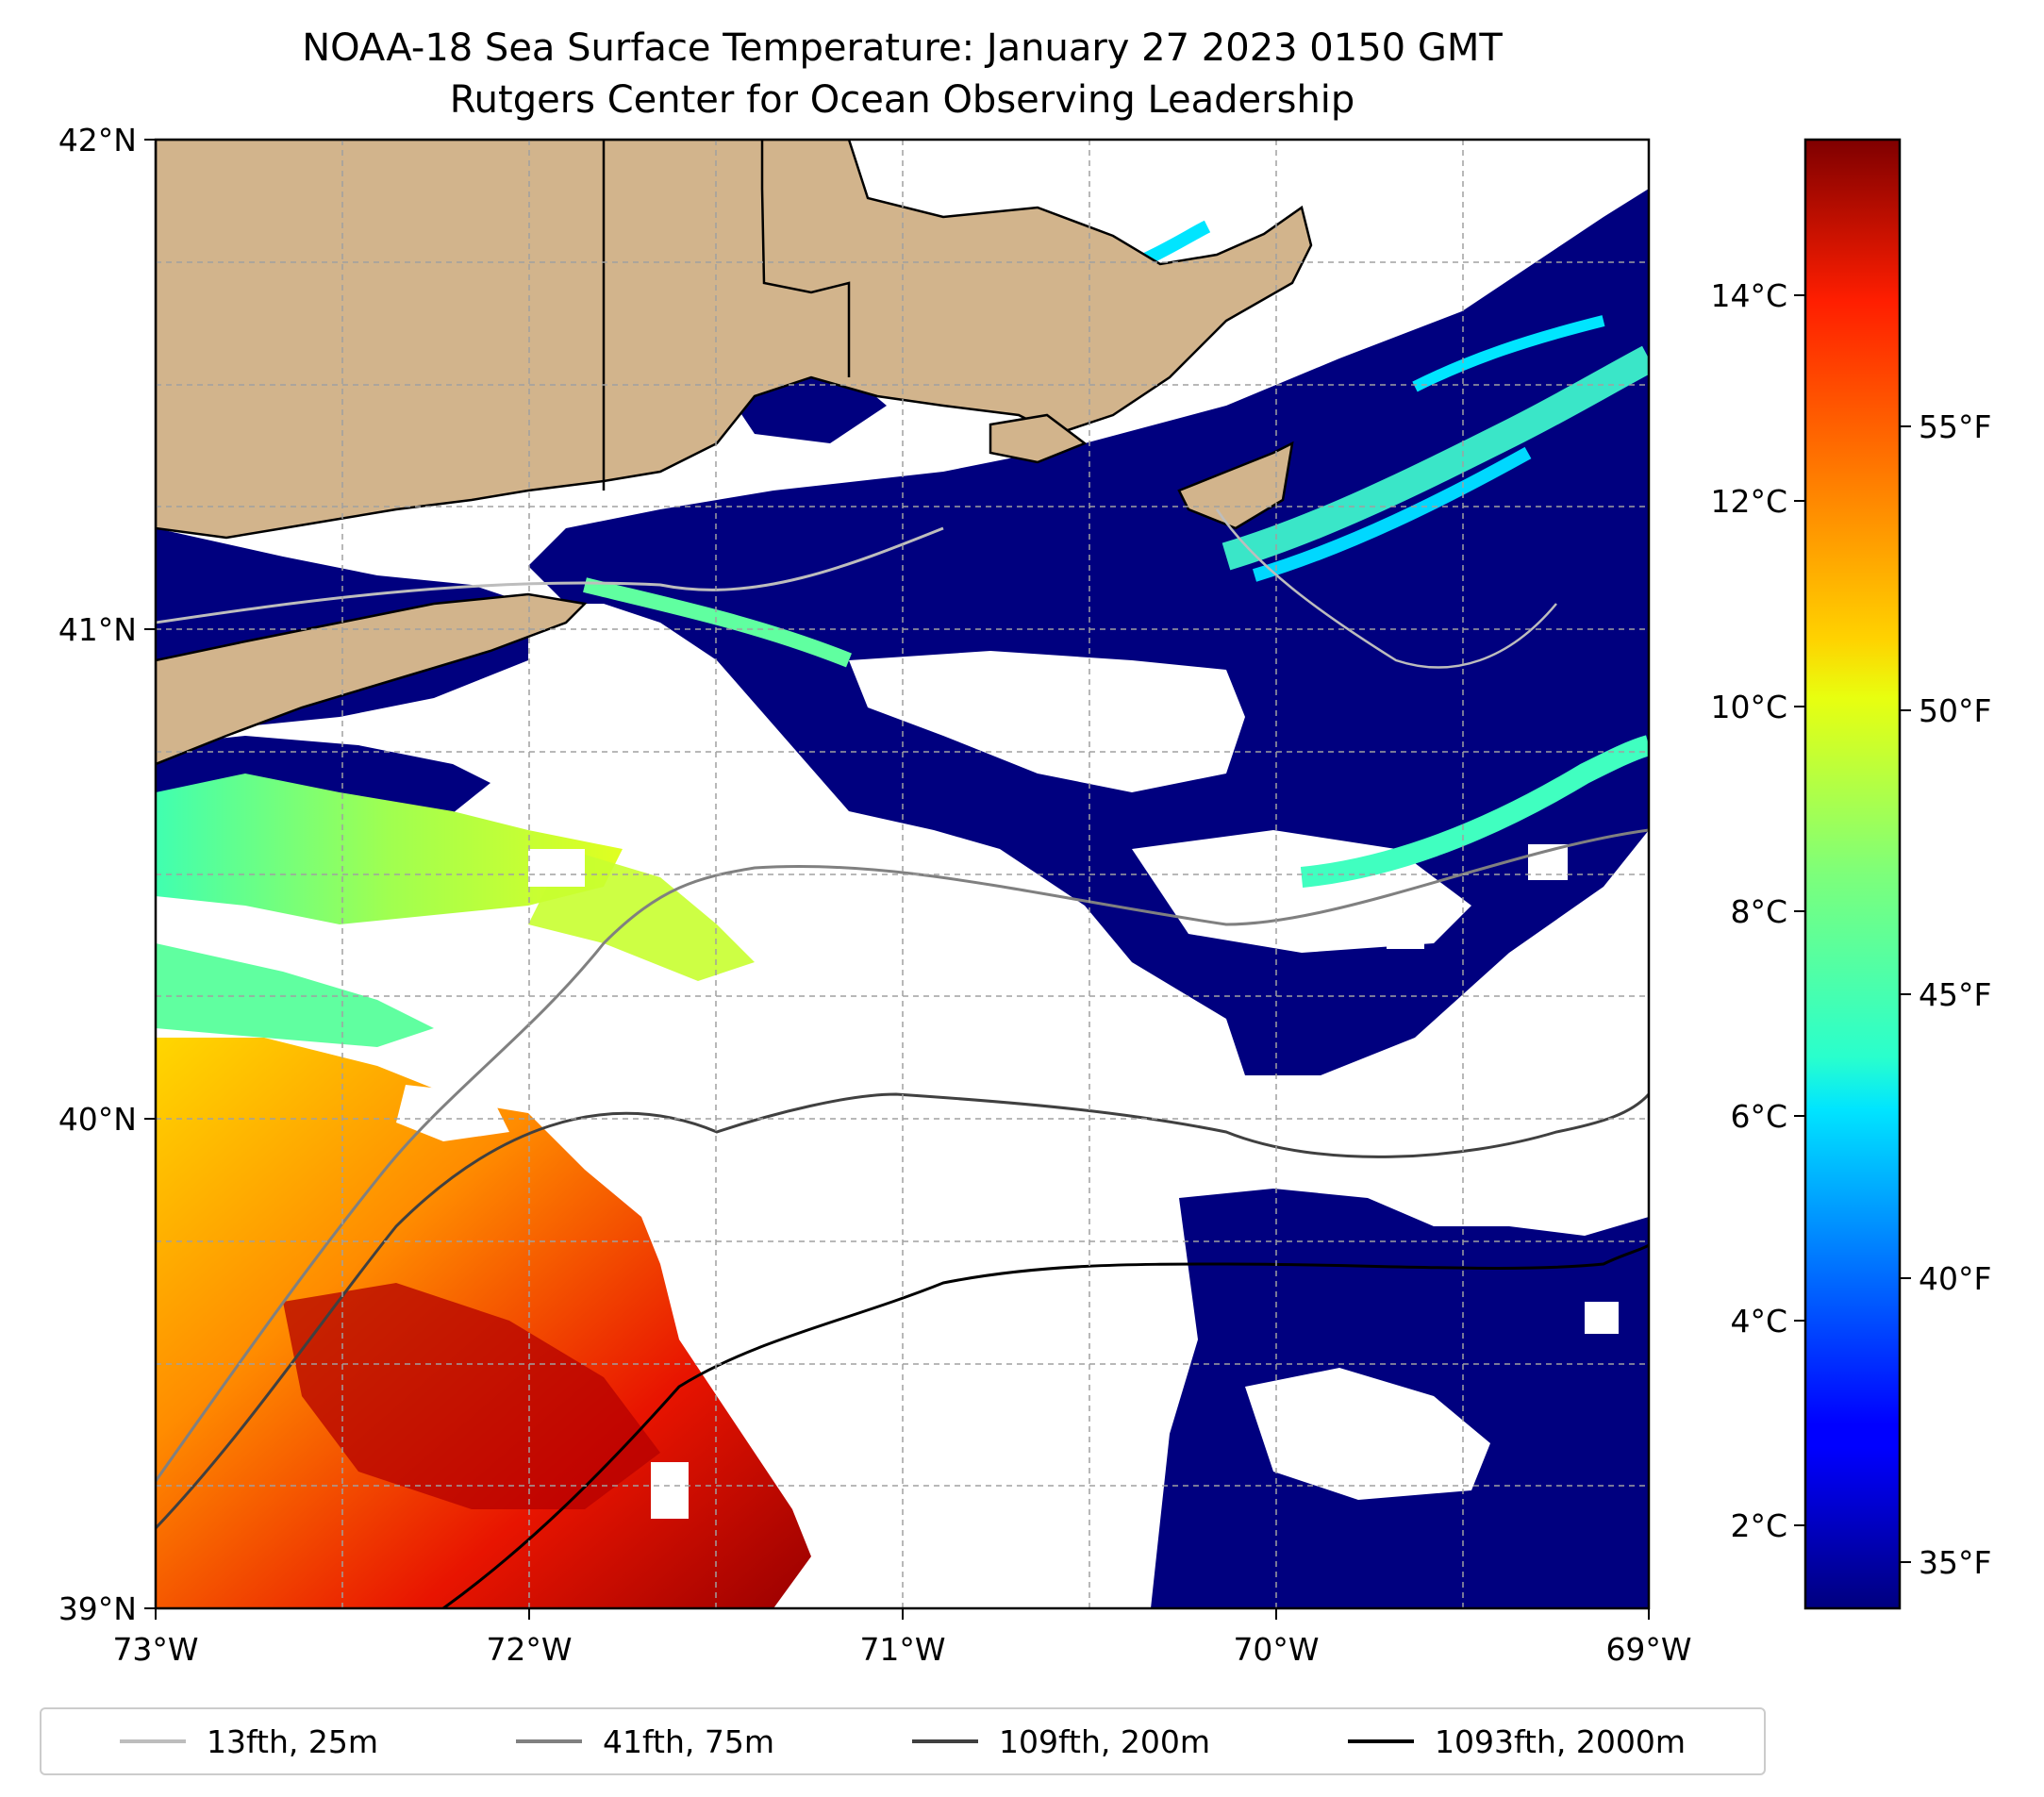 The width and height of the screenshot is (2044, 1797). Describe the element at coordinates (1748, 707) in the screenshot. I see `celsius-tick-label: 10°C` at that location.